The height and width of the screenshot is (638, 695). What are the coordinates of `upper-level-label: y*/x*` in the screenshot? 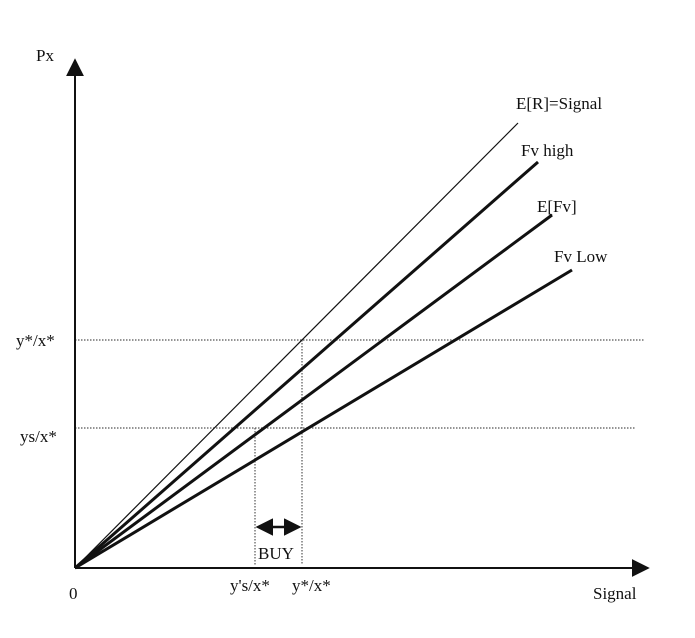 It's located at (35, 340).